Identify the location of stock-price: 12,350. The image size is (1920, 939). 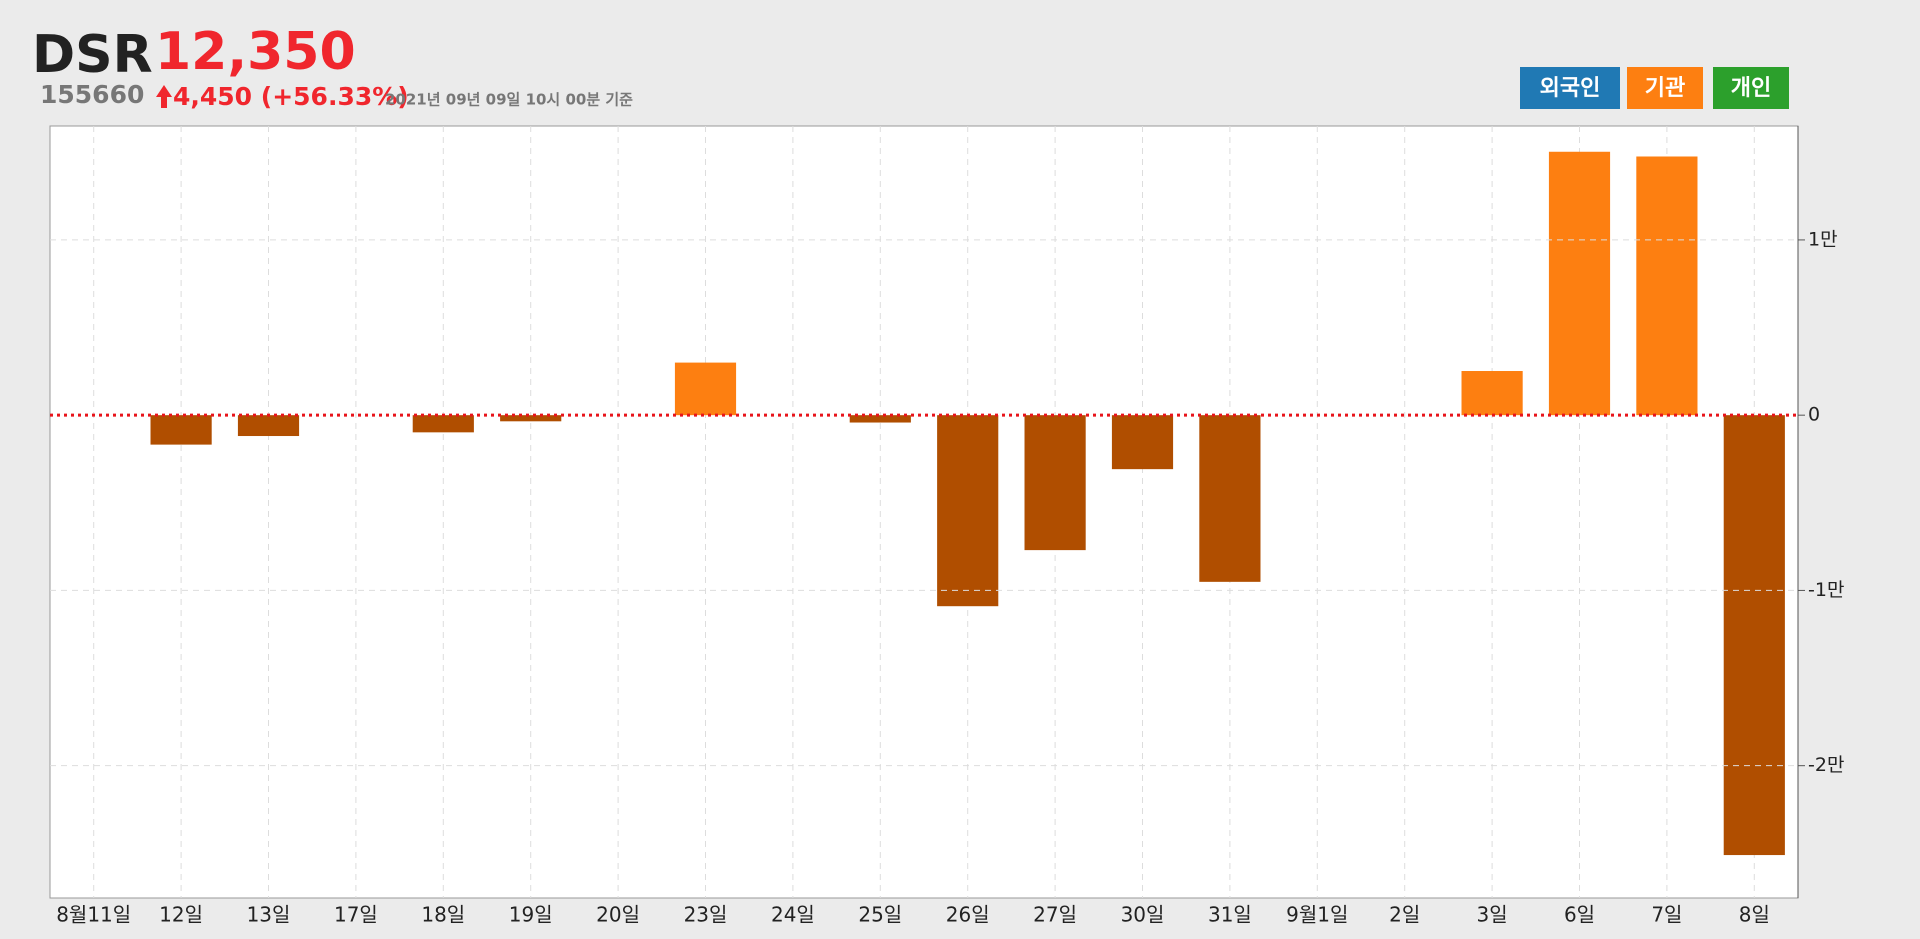
(255, 52).